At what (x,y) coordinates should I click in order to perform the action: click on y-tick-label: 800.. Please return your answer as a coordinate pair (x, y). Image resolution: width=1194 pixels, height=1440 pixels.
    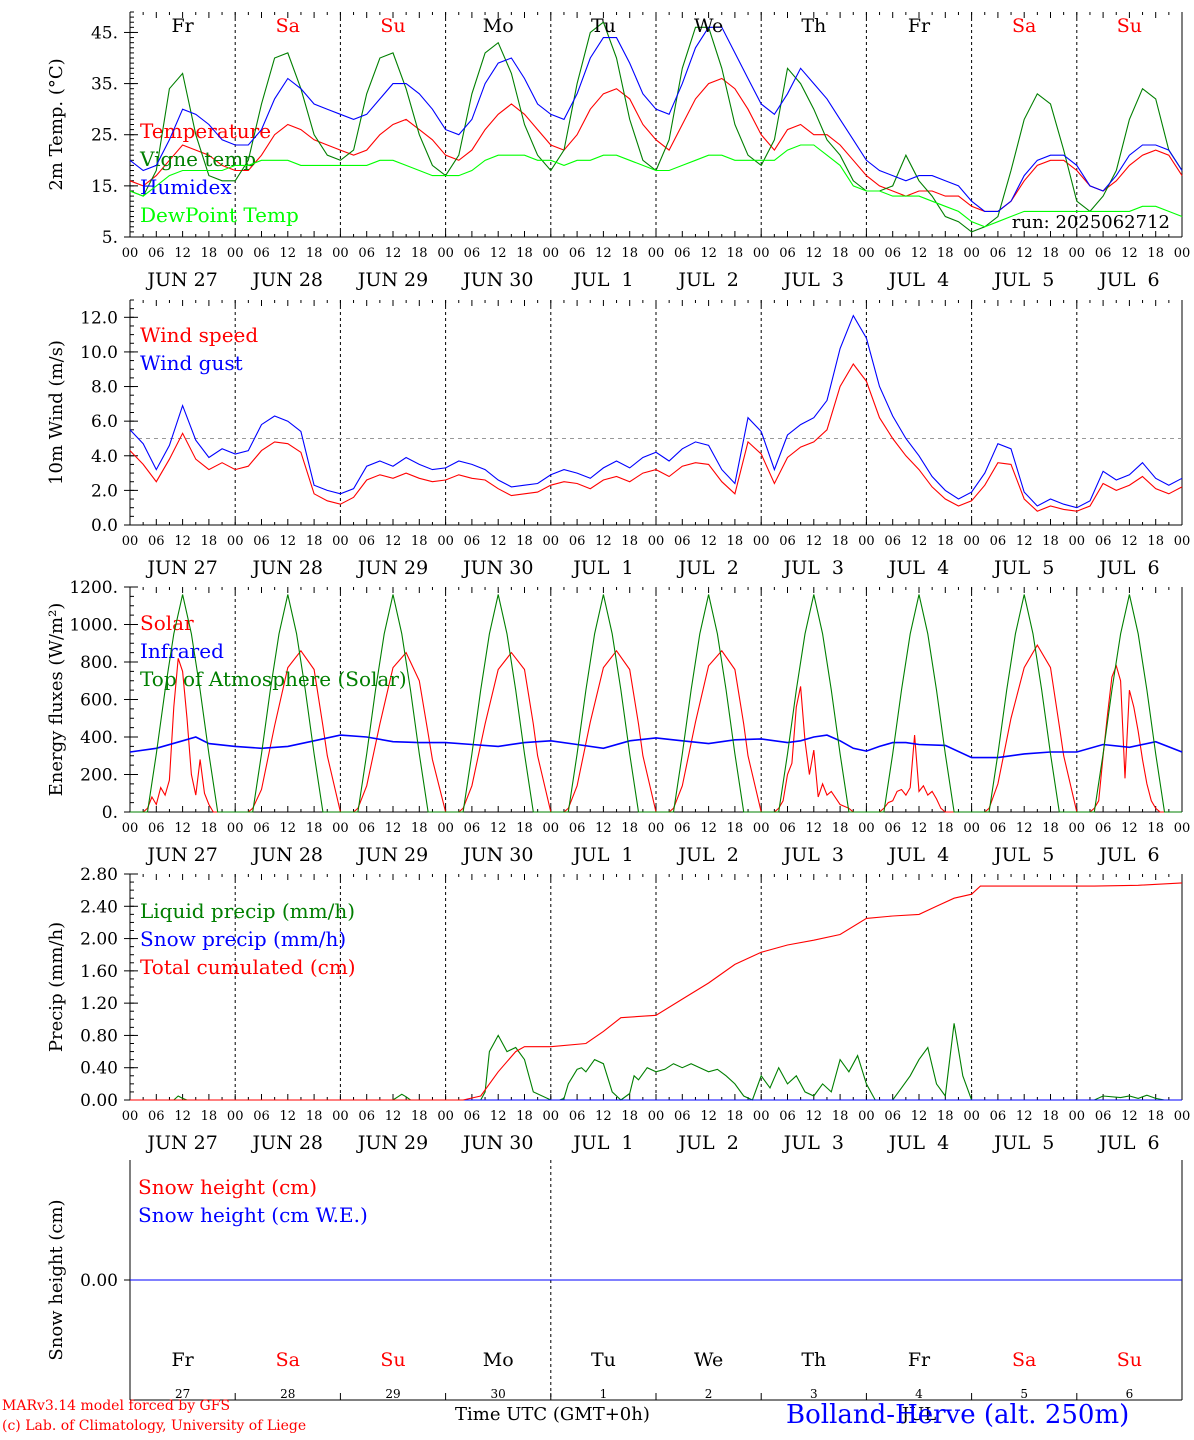
    Looking at the image, I should click on (99, 663).